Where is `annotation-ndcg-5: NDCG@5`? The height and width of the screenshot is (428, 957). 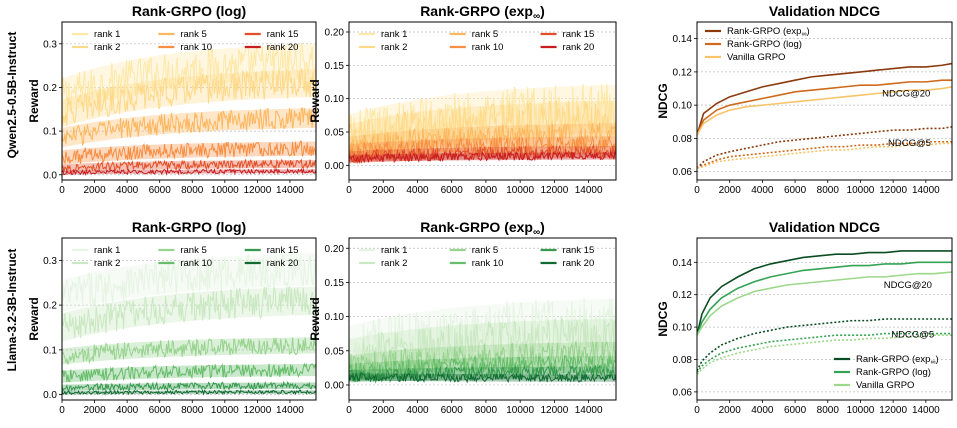
annotation-ndcg-5: NDCG@5 is located at coordinates (909, 143).